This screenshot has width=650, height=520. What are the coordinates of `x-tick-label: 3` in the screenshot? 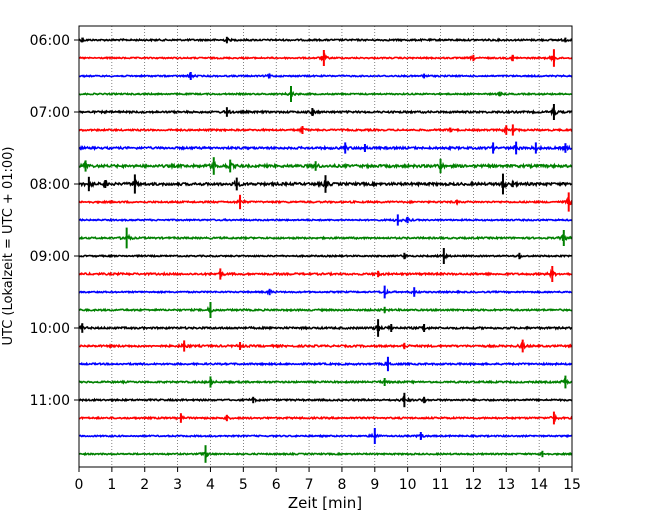 It's located at (177, 485).